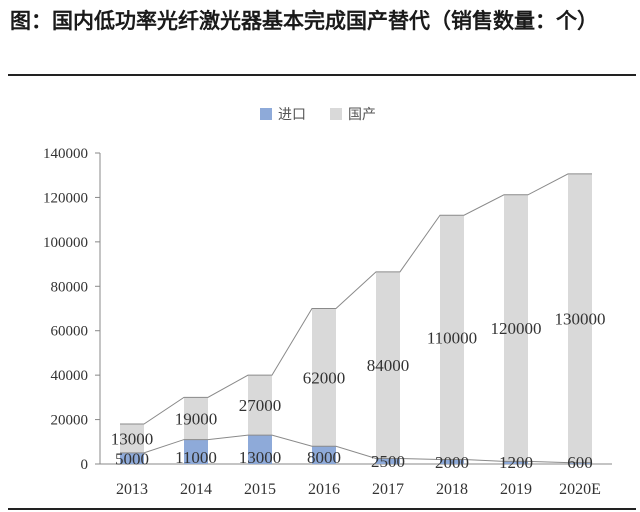 This screenshot has width=640, height=512. I want to click on data-label-import: 600, so click(580, 462).